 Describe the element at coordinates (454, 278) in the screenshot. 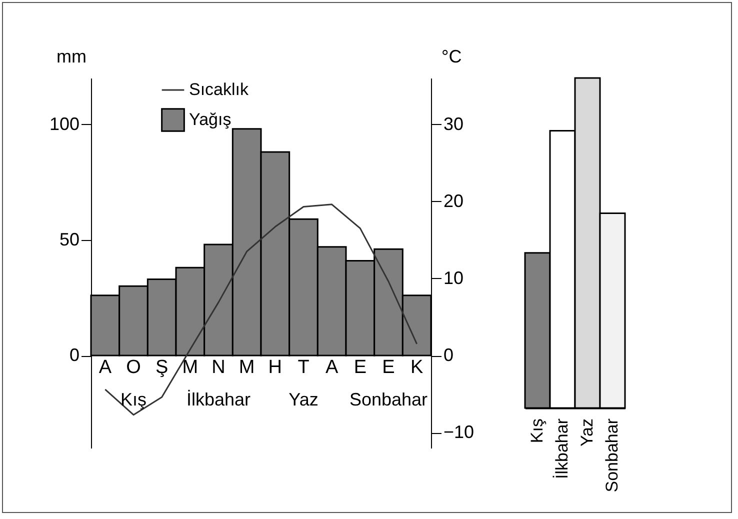

I see `y2-tick-label: 10` at that location.